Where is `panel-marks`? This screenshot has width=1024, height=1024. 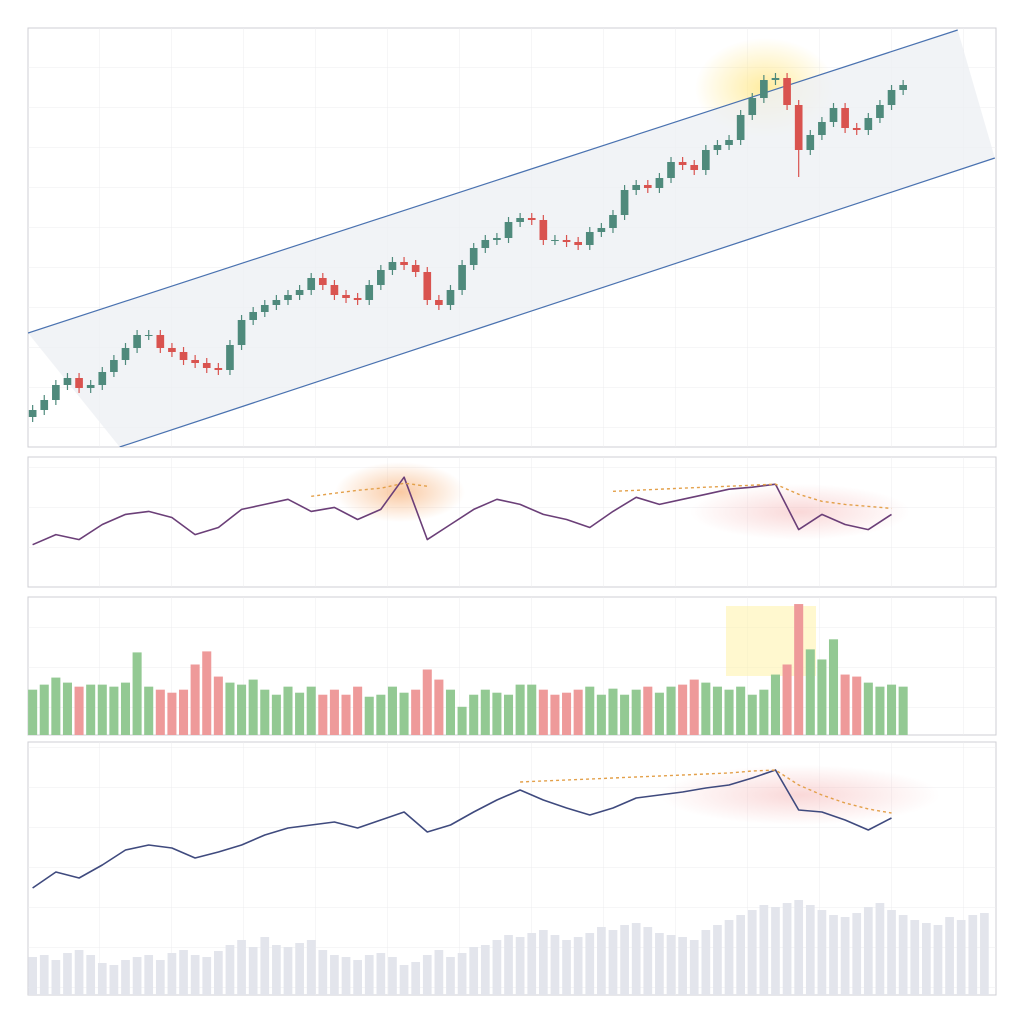 panel-marks is located at coordinates (468, 669).